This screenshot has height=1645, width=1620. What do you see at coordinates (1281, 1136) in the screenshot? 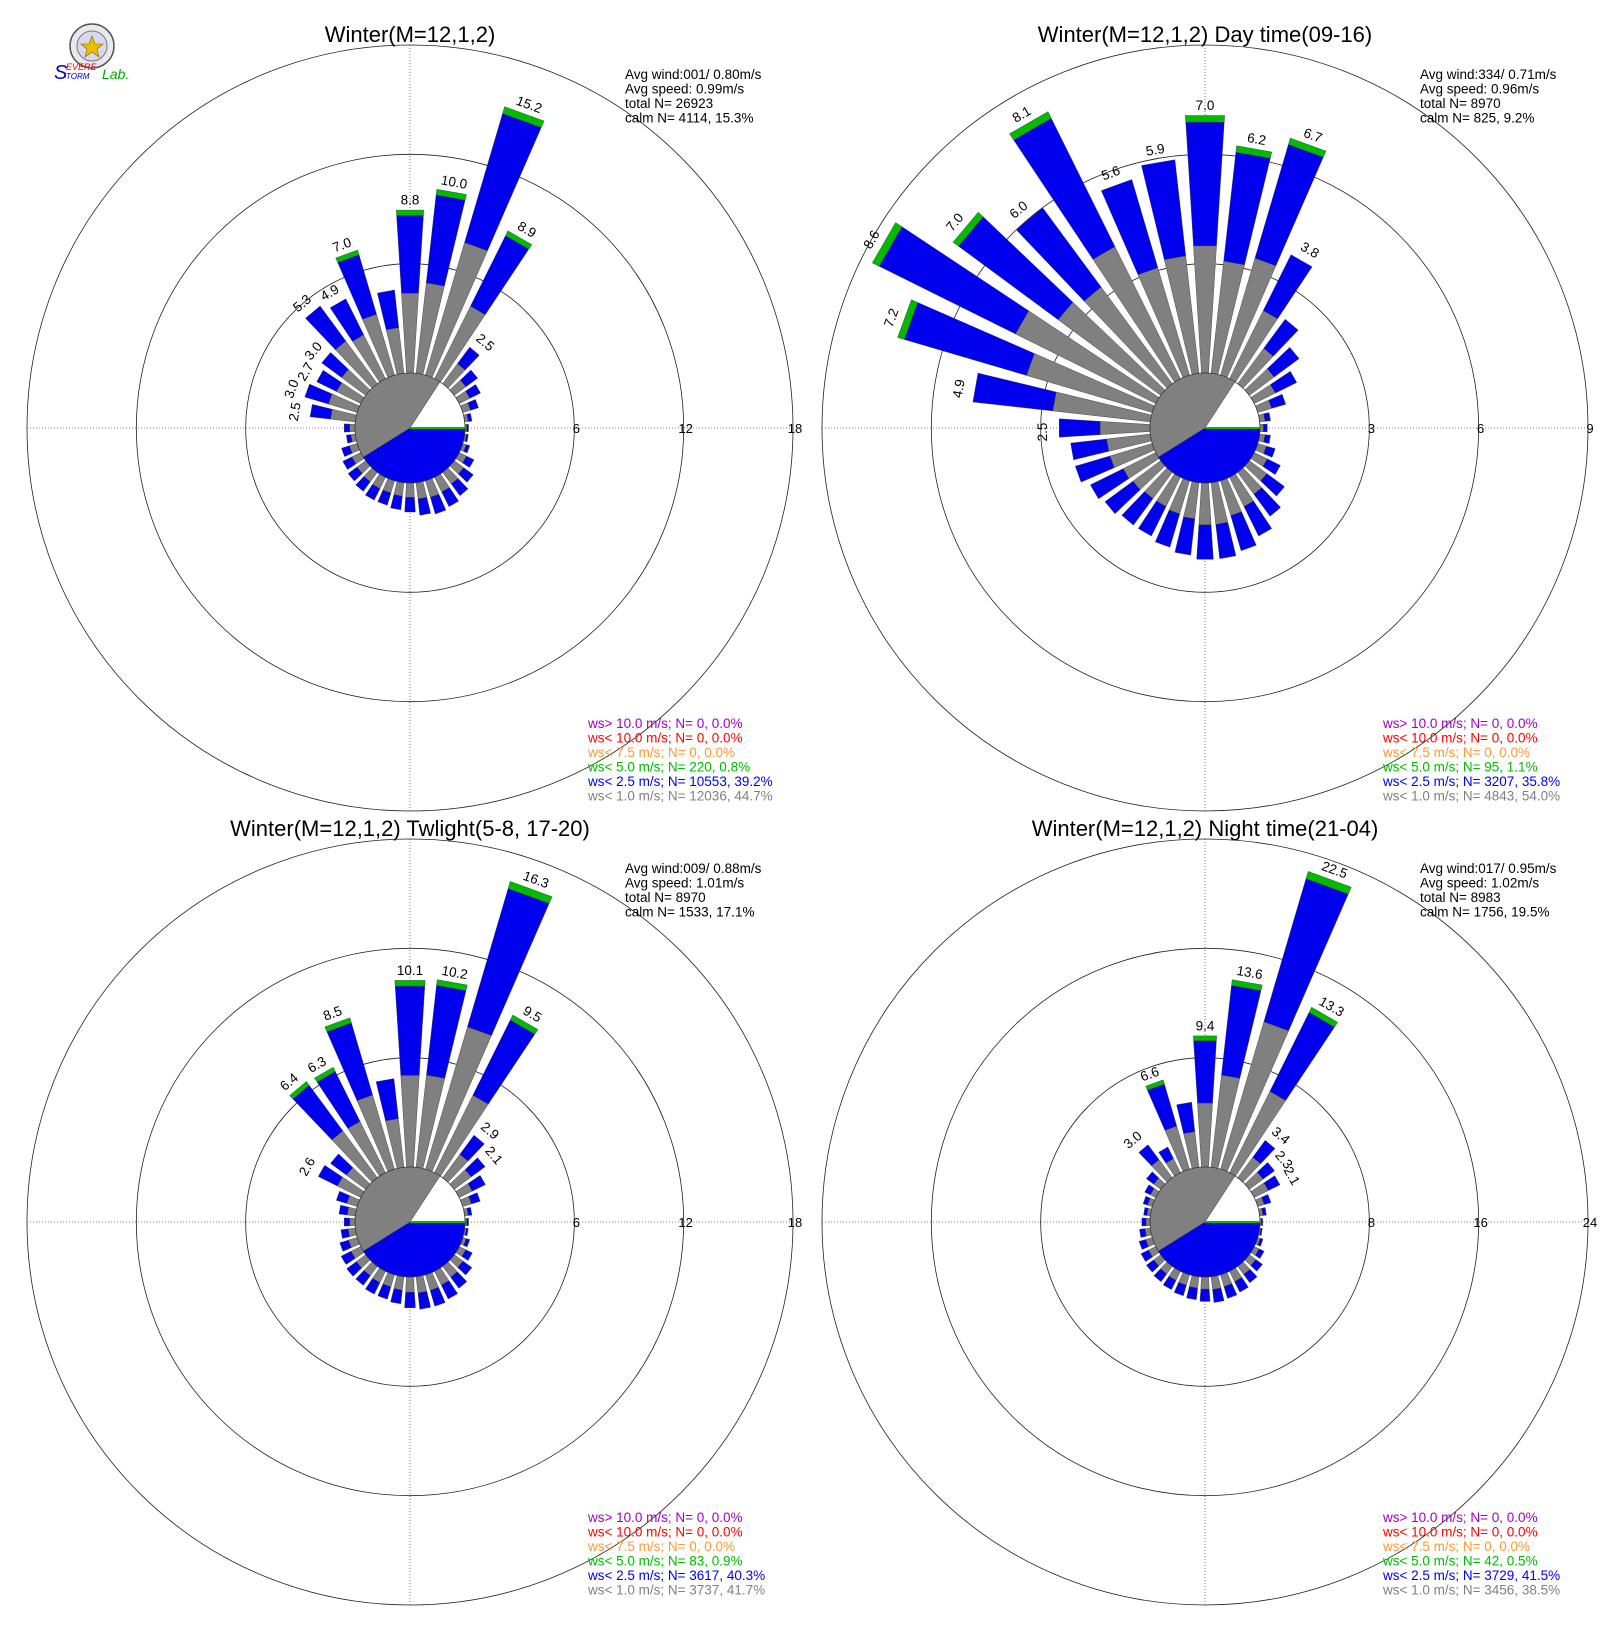
I see `bar-value-label: 3.4` at bounding box center [1281, 1136].